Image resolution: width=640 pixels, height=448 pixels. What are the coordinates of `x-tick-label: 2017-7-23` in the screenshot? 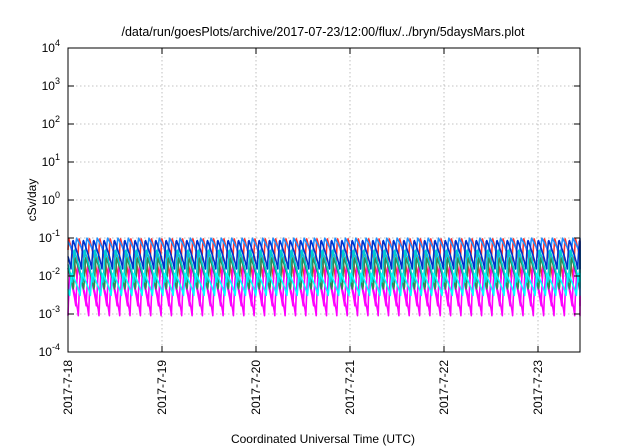 It's located at (538, 387).